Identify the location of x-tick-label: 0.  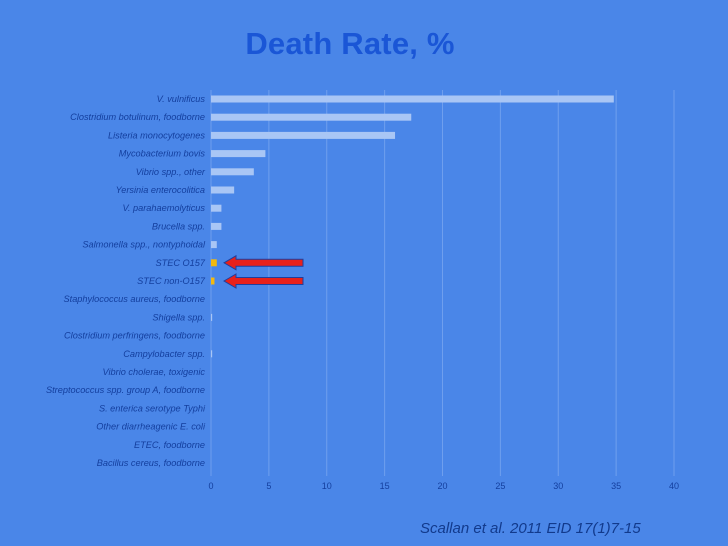
(210, 486).